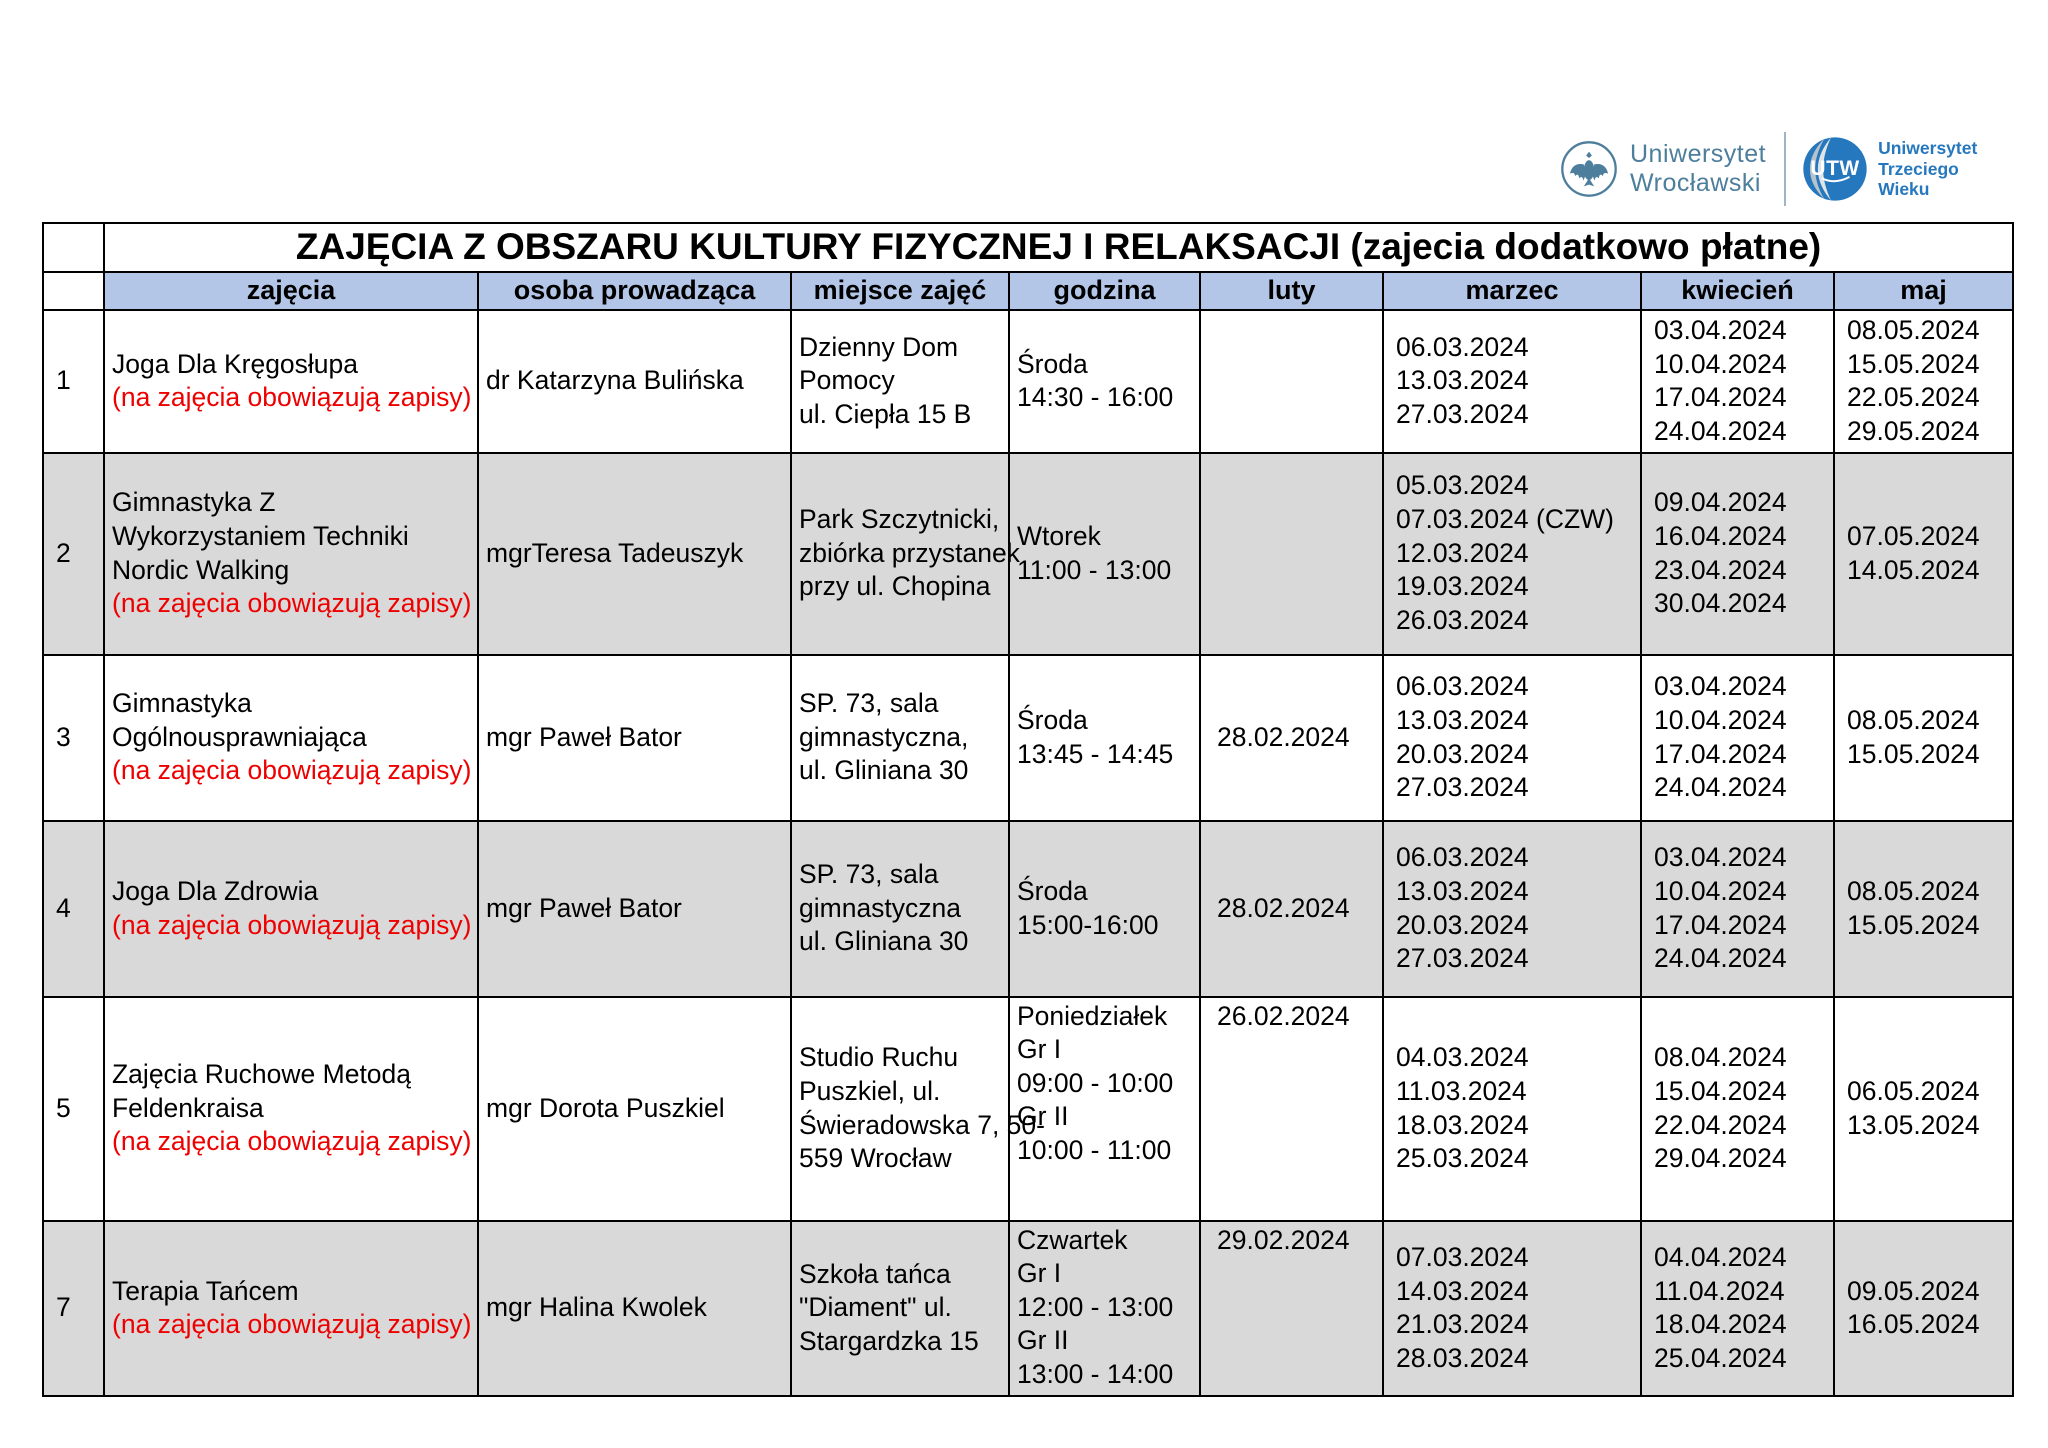  Describe the element at coordinates (1923, 1108) in the screenshot. I see `cell-maj: 06.05.2024 13.05.2024` at that location.